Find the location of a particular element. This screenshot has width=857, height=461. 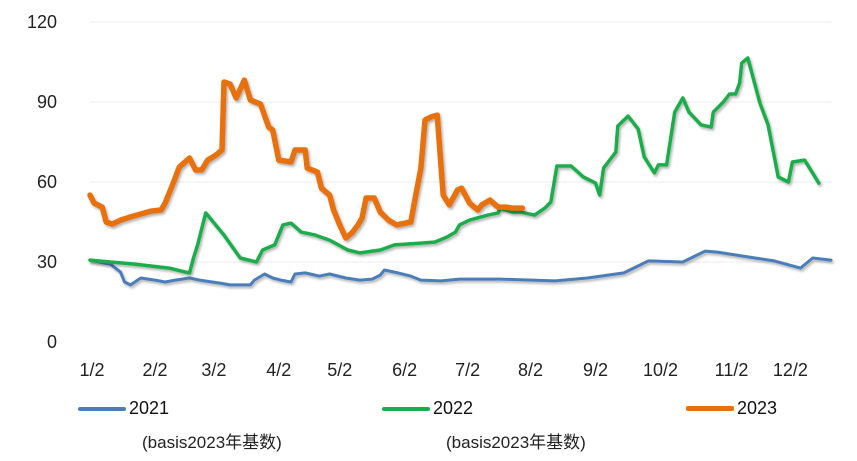

x-tick-label: 11/2 is located at coordinates (732, 370).